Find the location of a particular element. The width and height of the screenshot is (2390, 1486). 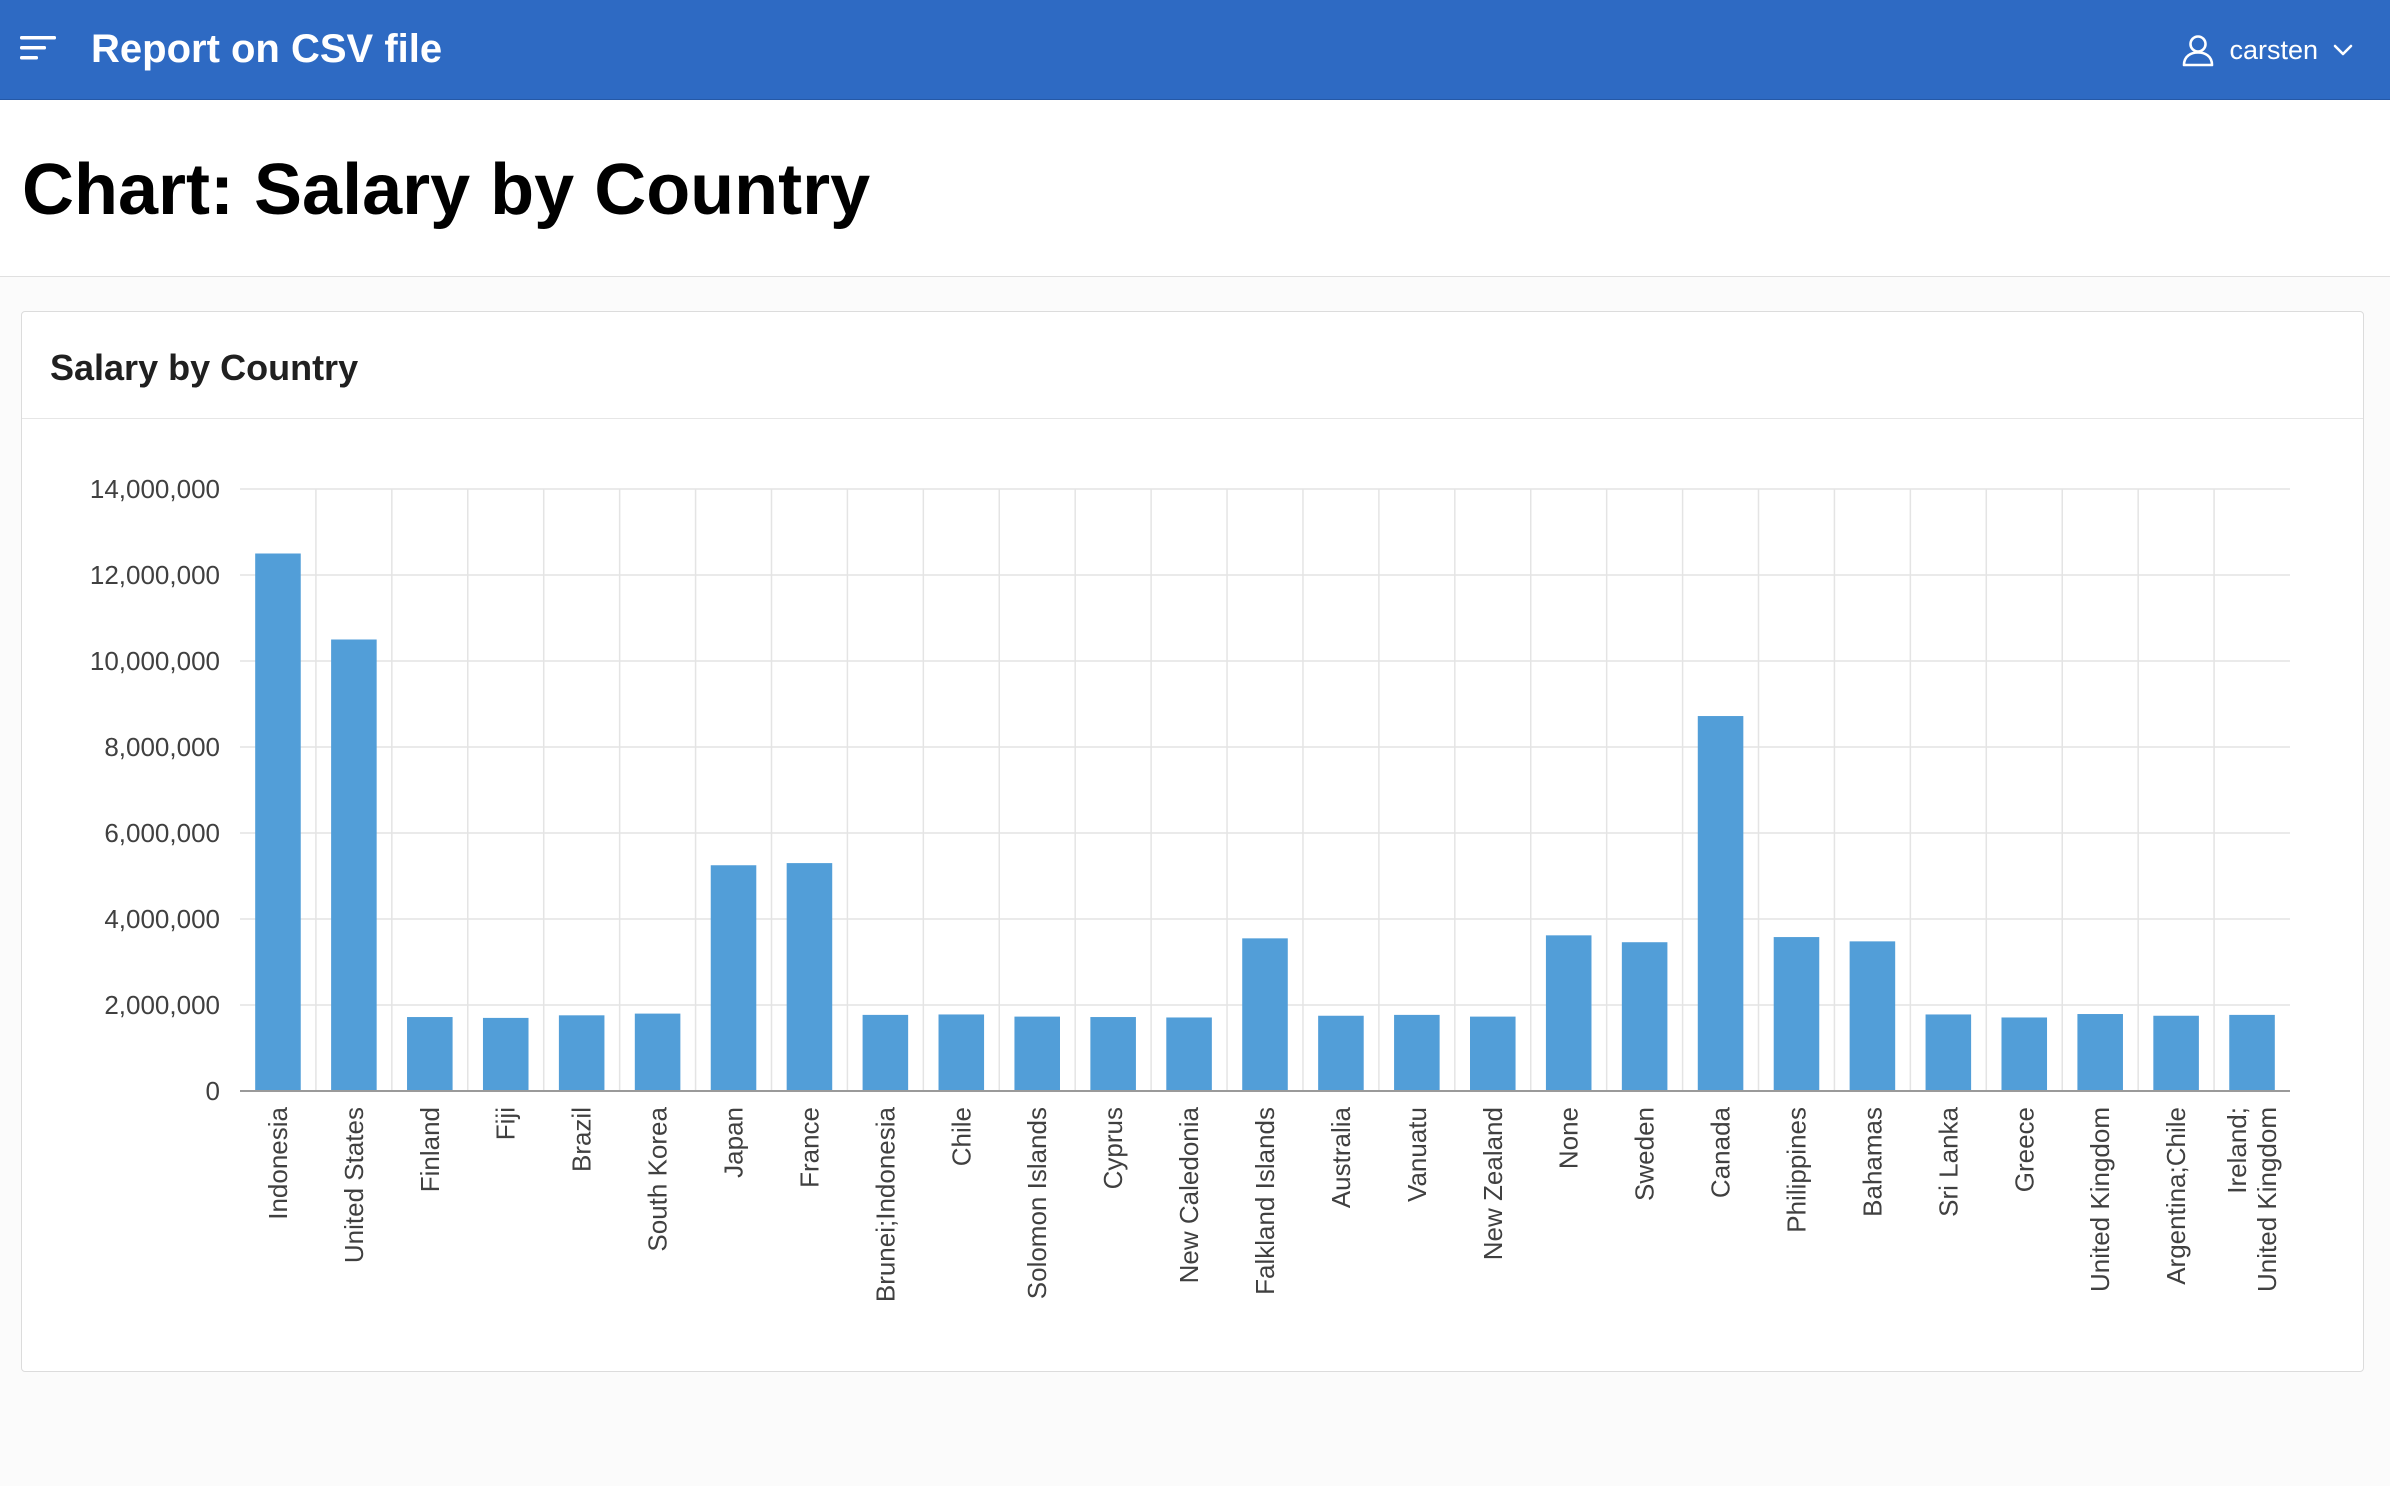

hamburger-menu-icon is located at coordinates (38, 48).